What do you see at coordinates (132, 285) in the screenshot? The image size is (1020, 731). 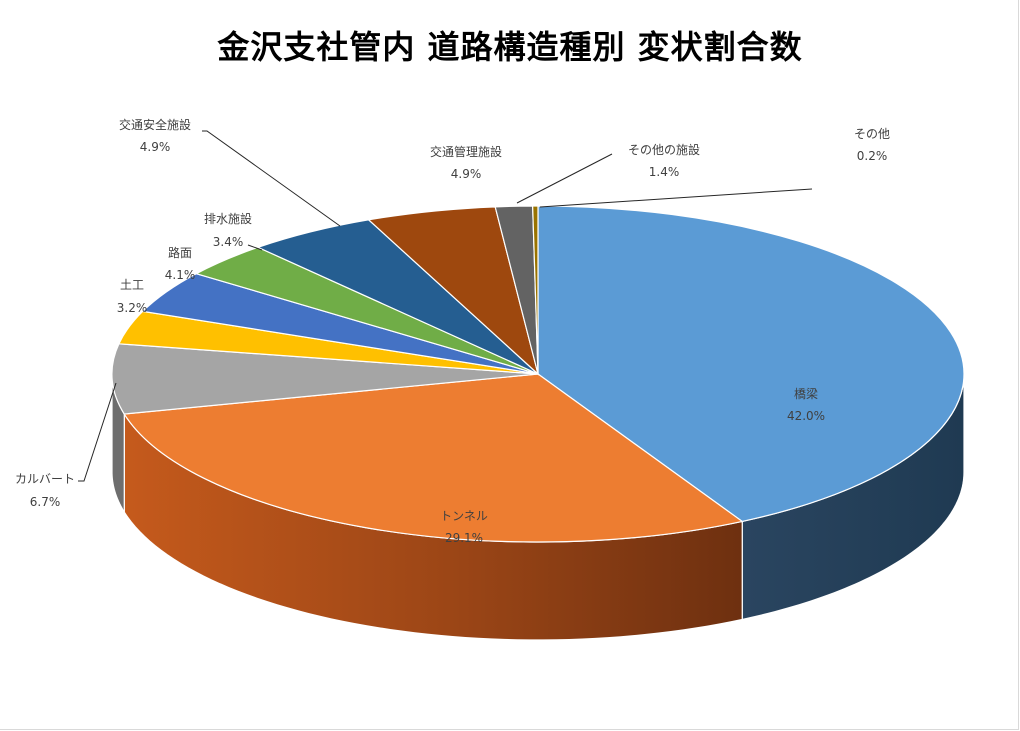 I see `category-label-4: 土工` at bounding box center [132, 285].